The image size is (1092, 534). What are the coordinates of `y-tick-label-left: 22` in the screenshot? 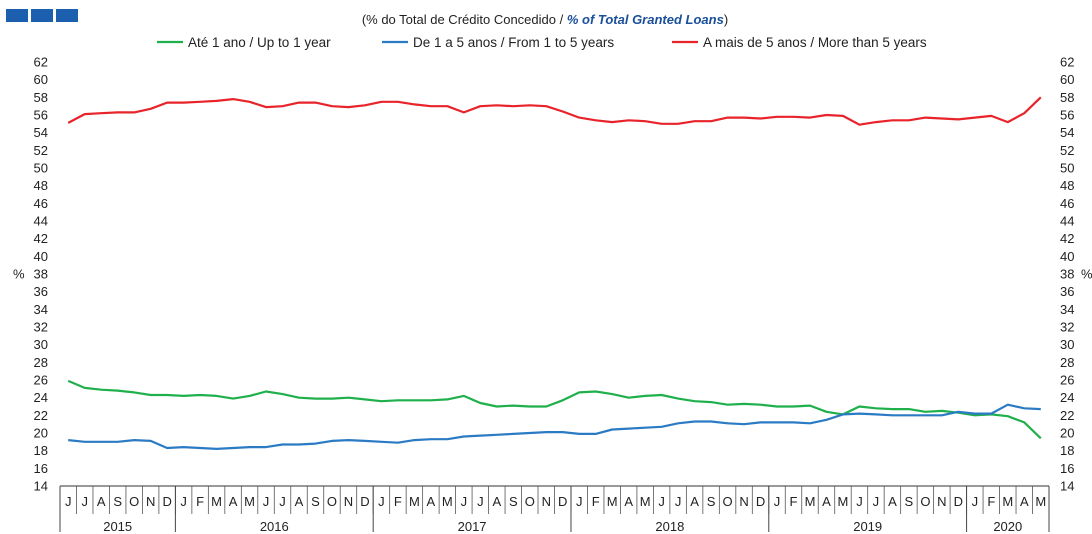 It's located at (41, 415).